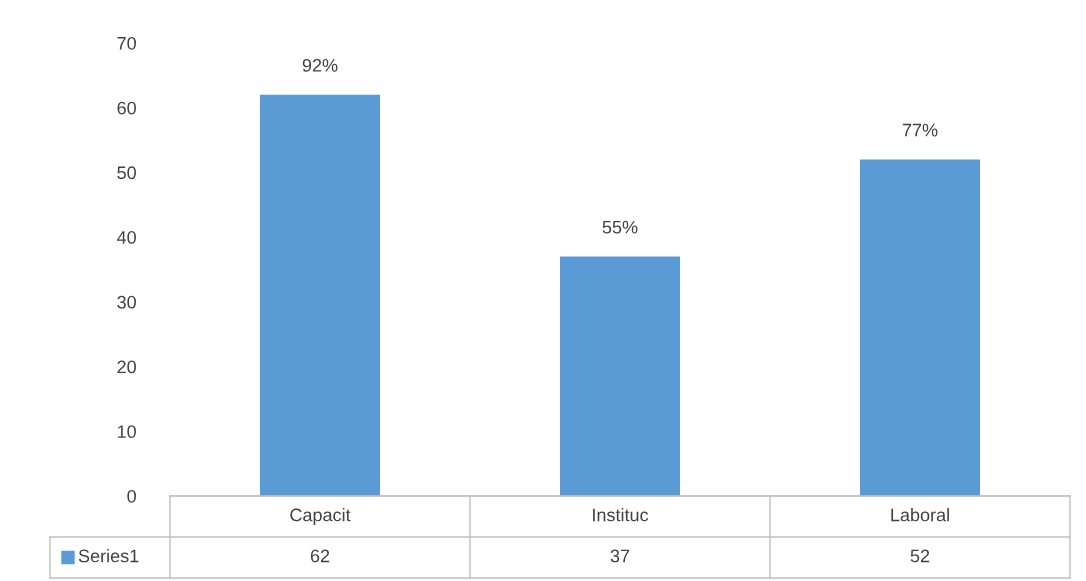 The width and height of the screenshot is (1086, 581). I want to click on legend-label: Series1, so click(108, 556).